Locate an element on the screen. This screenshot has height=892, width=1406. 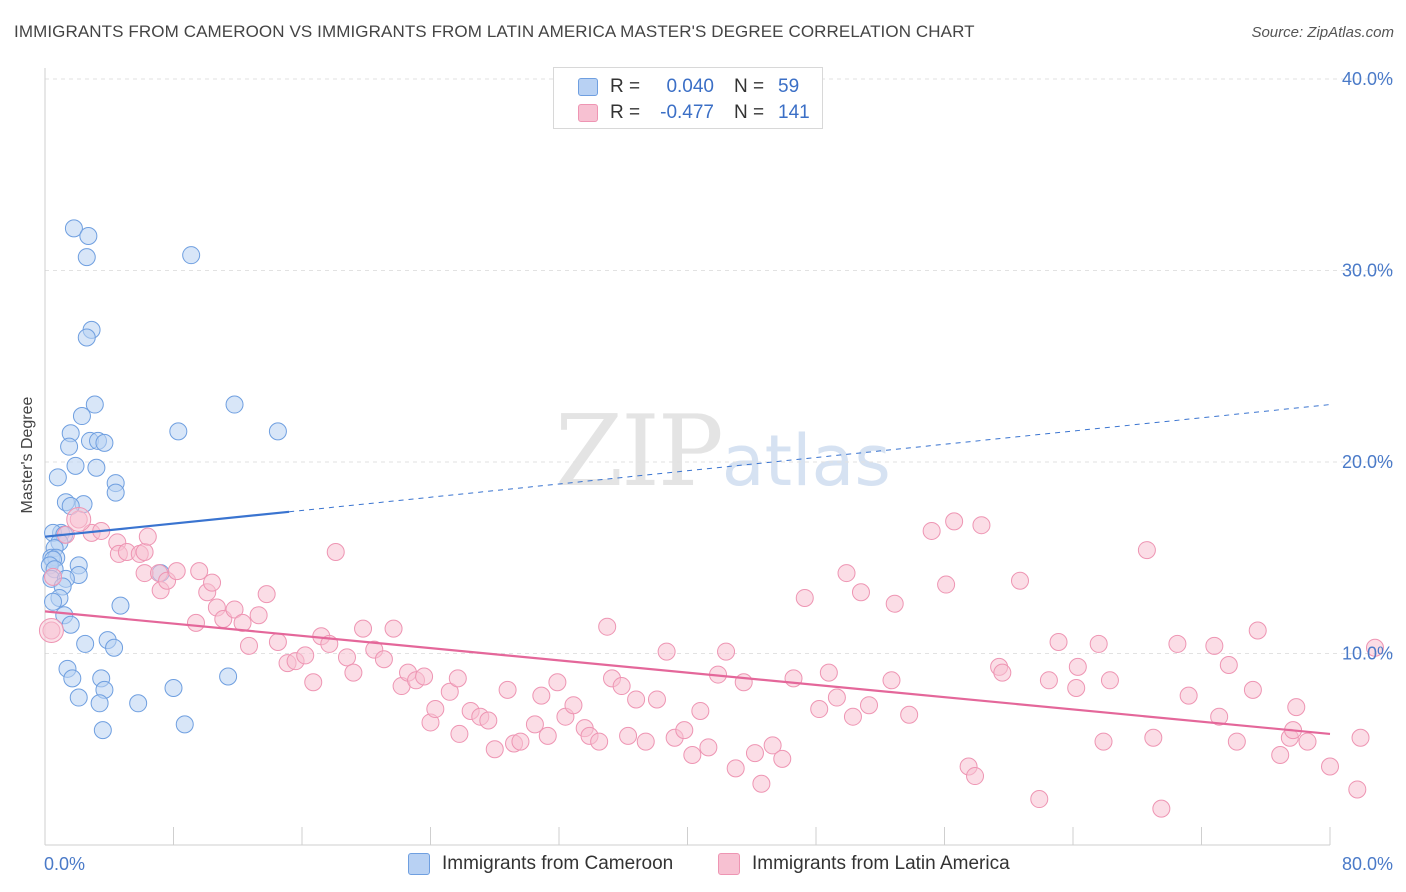
y-axis-label: Master's Degree is located at coordinates (27, 455).